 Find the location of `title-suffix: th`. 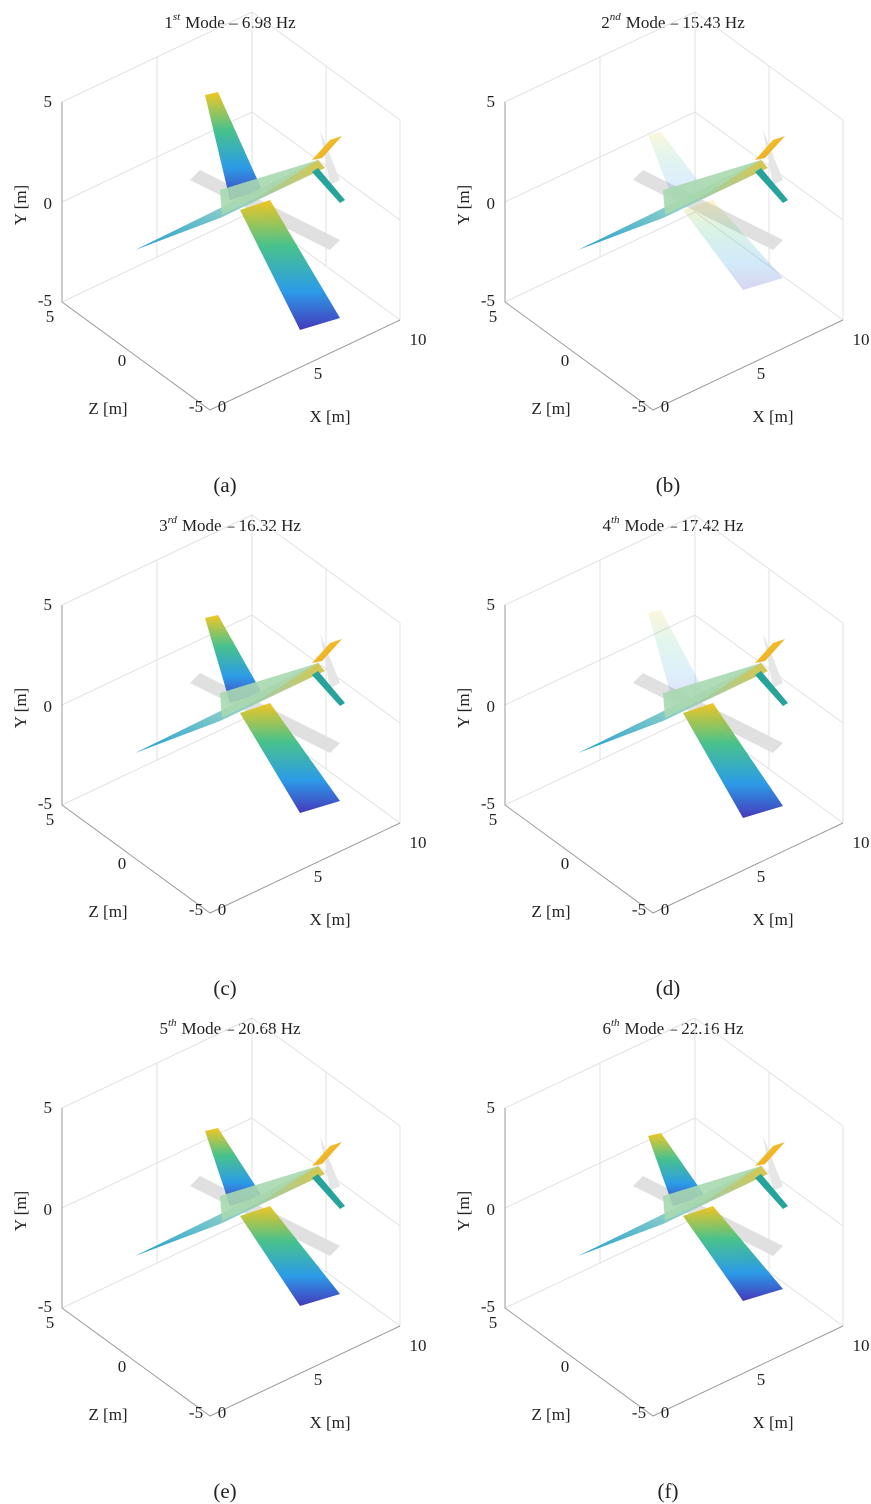

title-suffix: th is located at coordinates (615, 1023).